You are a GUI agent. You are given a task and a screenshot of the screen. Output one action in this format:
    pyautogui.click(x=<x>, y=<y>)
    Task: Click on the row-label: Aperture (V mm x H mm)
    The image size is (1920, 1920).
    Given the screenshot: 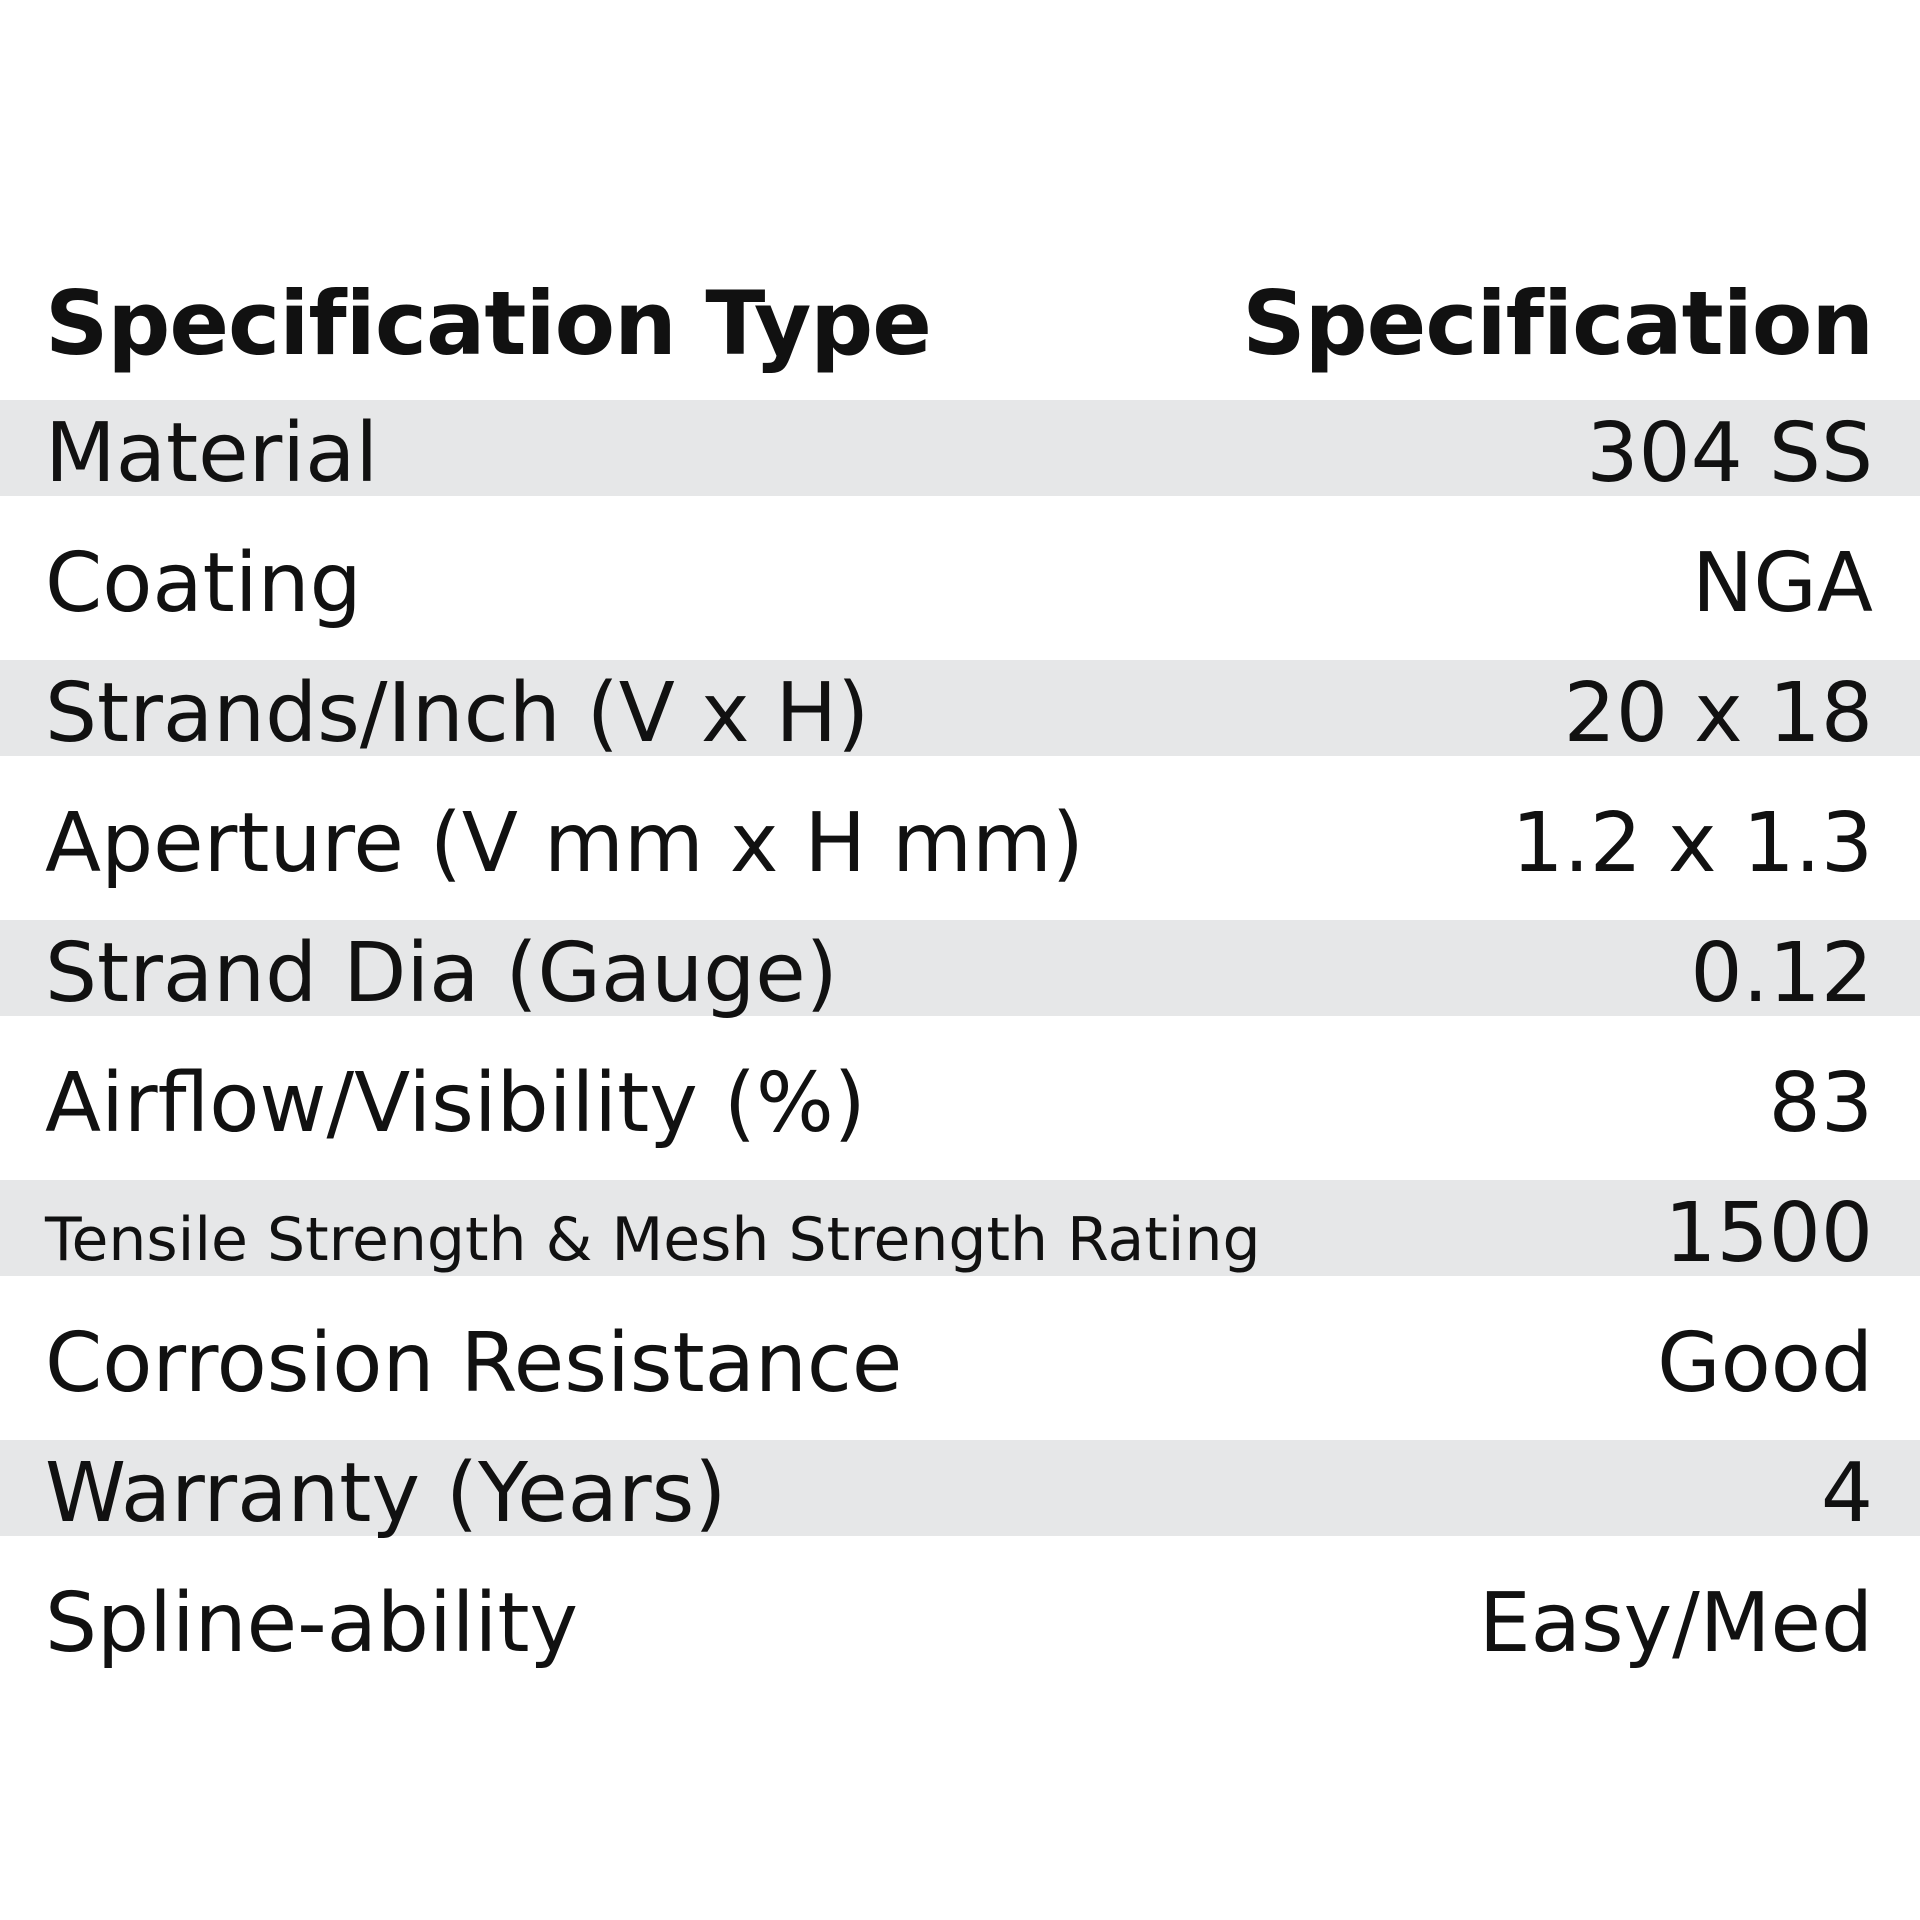 What is the action you would take?
    pyautogui.click(x=564, y=843)
    